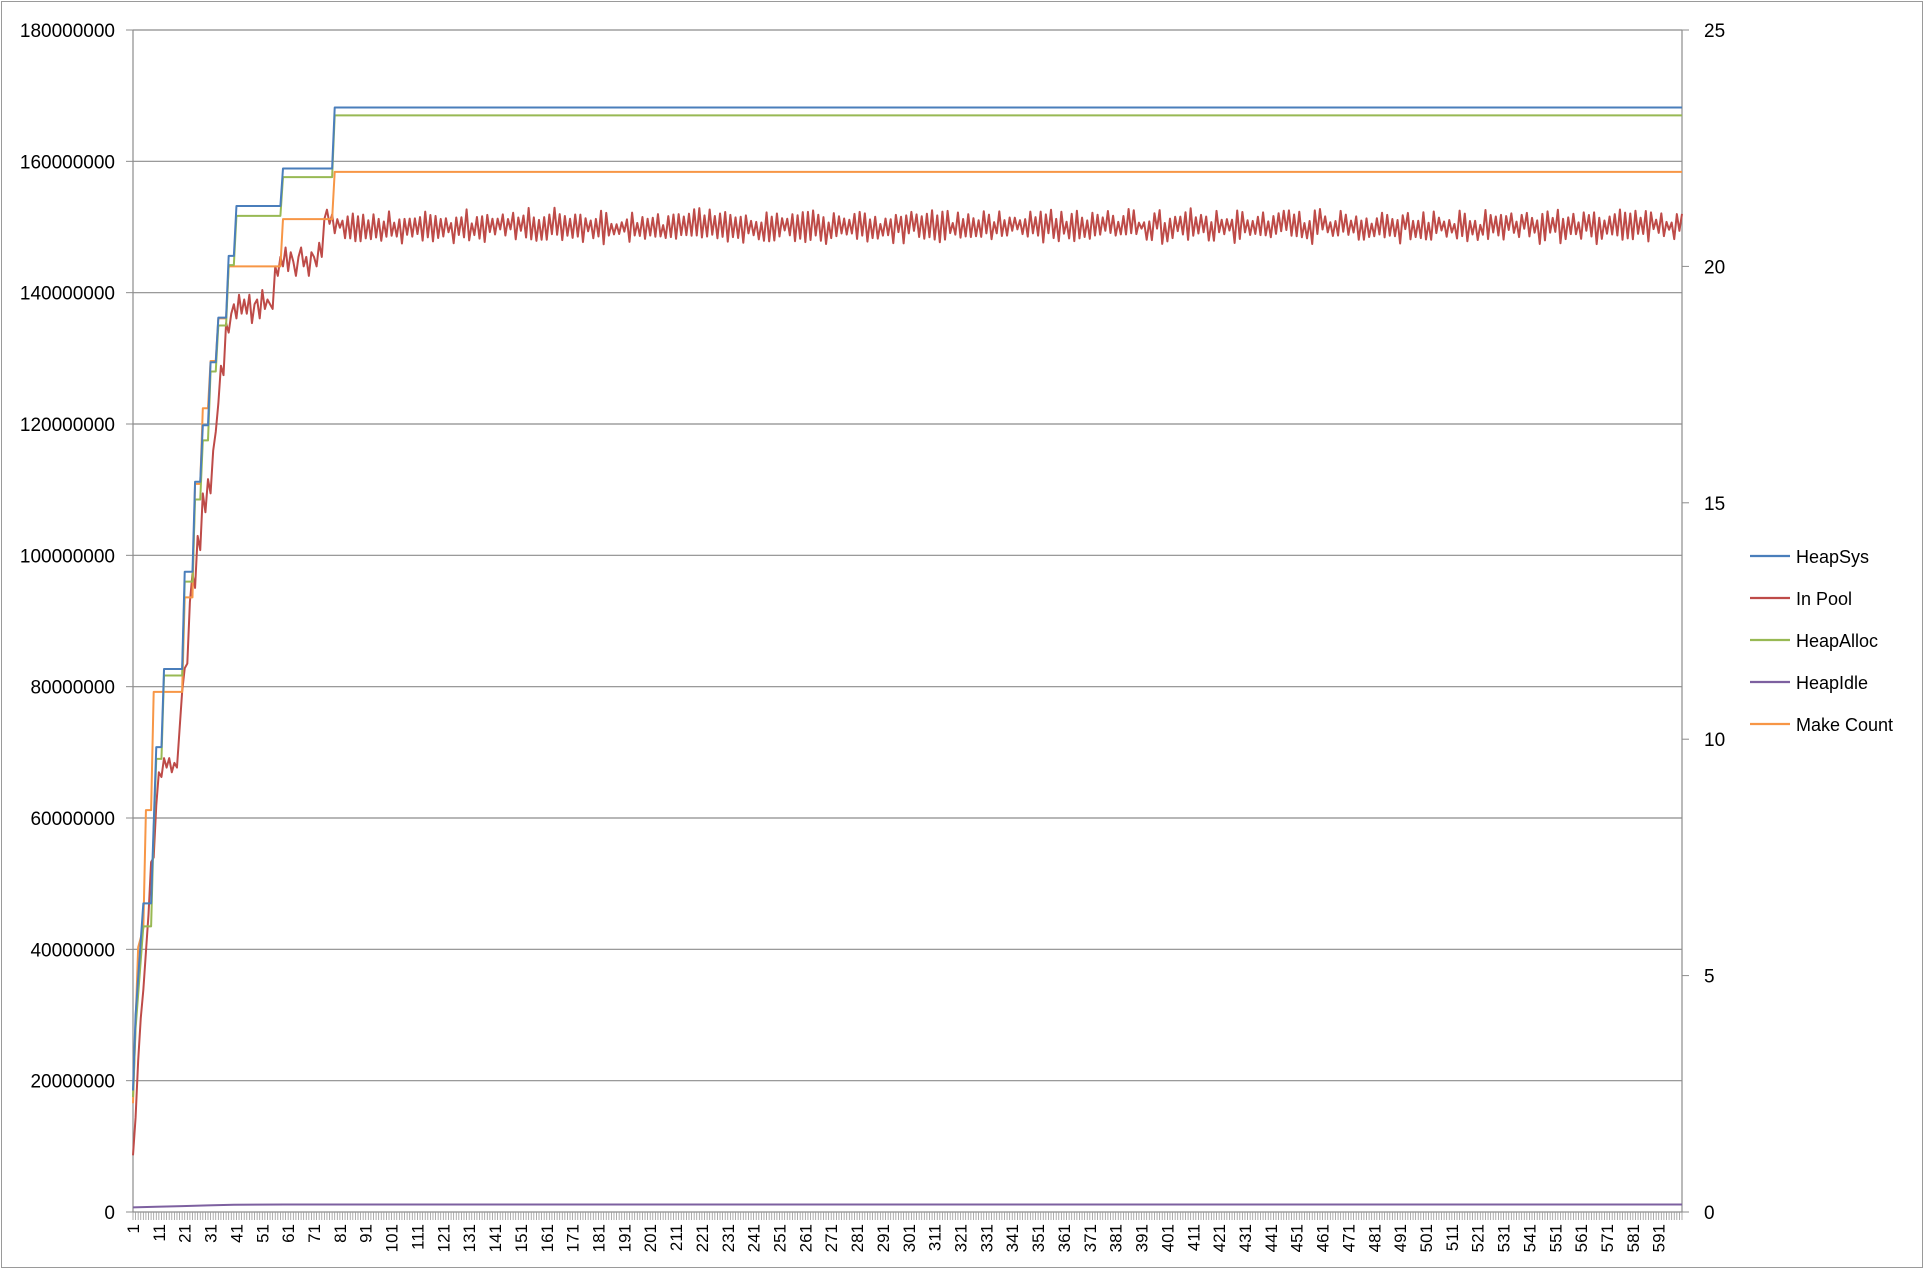 This screenshot has height=1271, width=1926. What do you see at coordinates (236, 1233) in the screenshot?
I see `x-tick-label: 41` at bounding box center [236, 1233].